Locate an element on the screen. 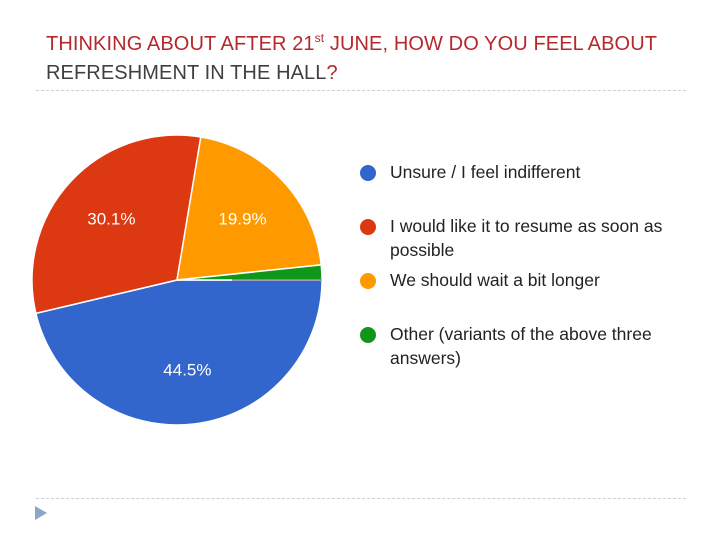 This screenshot has height=540, width=720. title-text-part1: THINKING ABOUT AFTER 21 is located at coordinates (180, 44).